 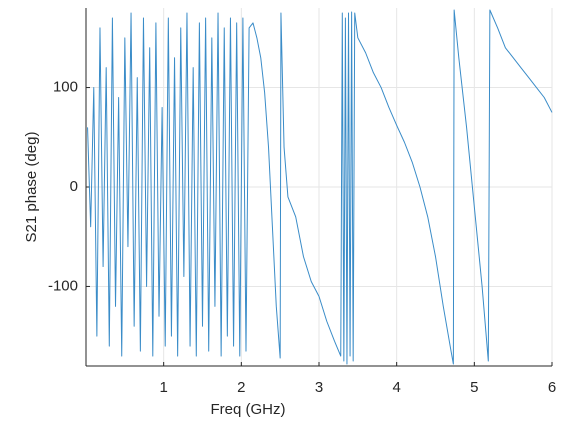 I want to click on x-tick-label: 5, so click(x=474, y=387).